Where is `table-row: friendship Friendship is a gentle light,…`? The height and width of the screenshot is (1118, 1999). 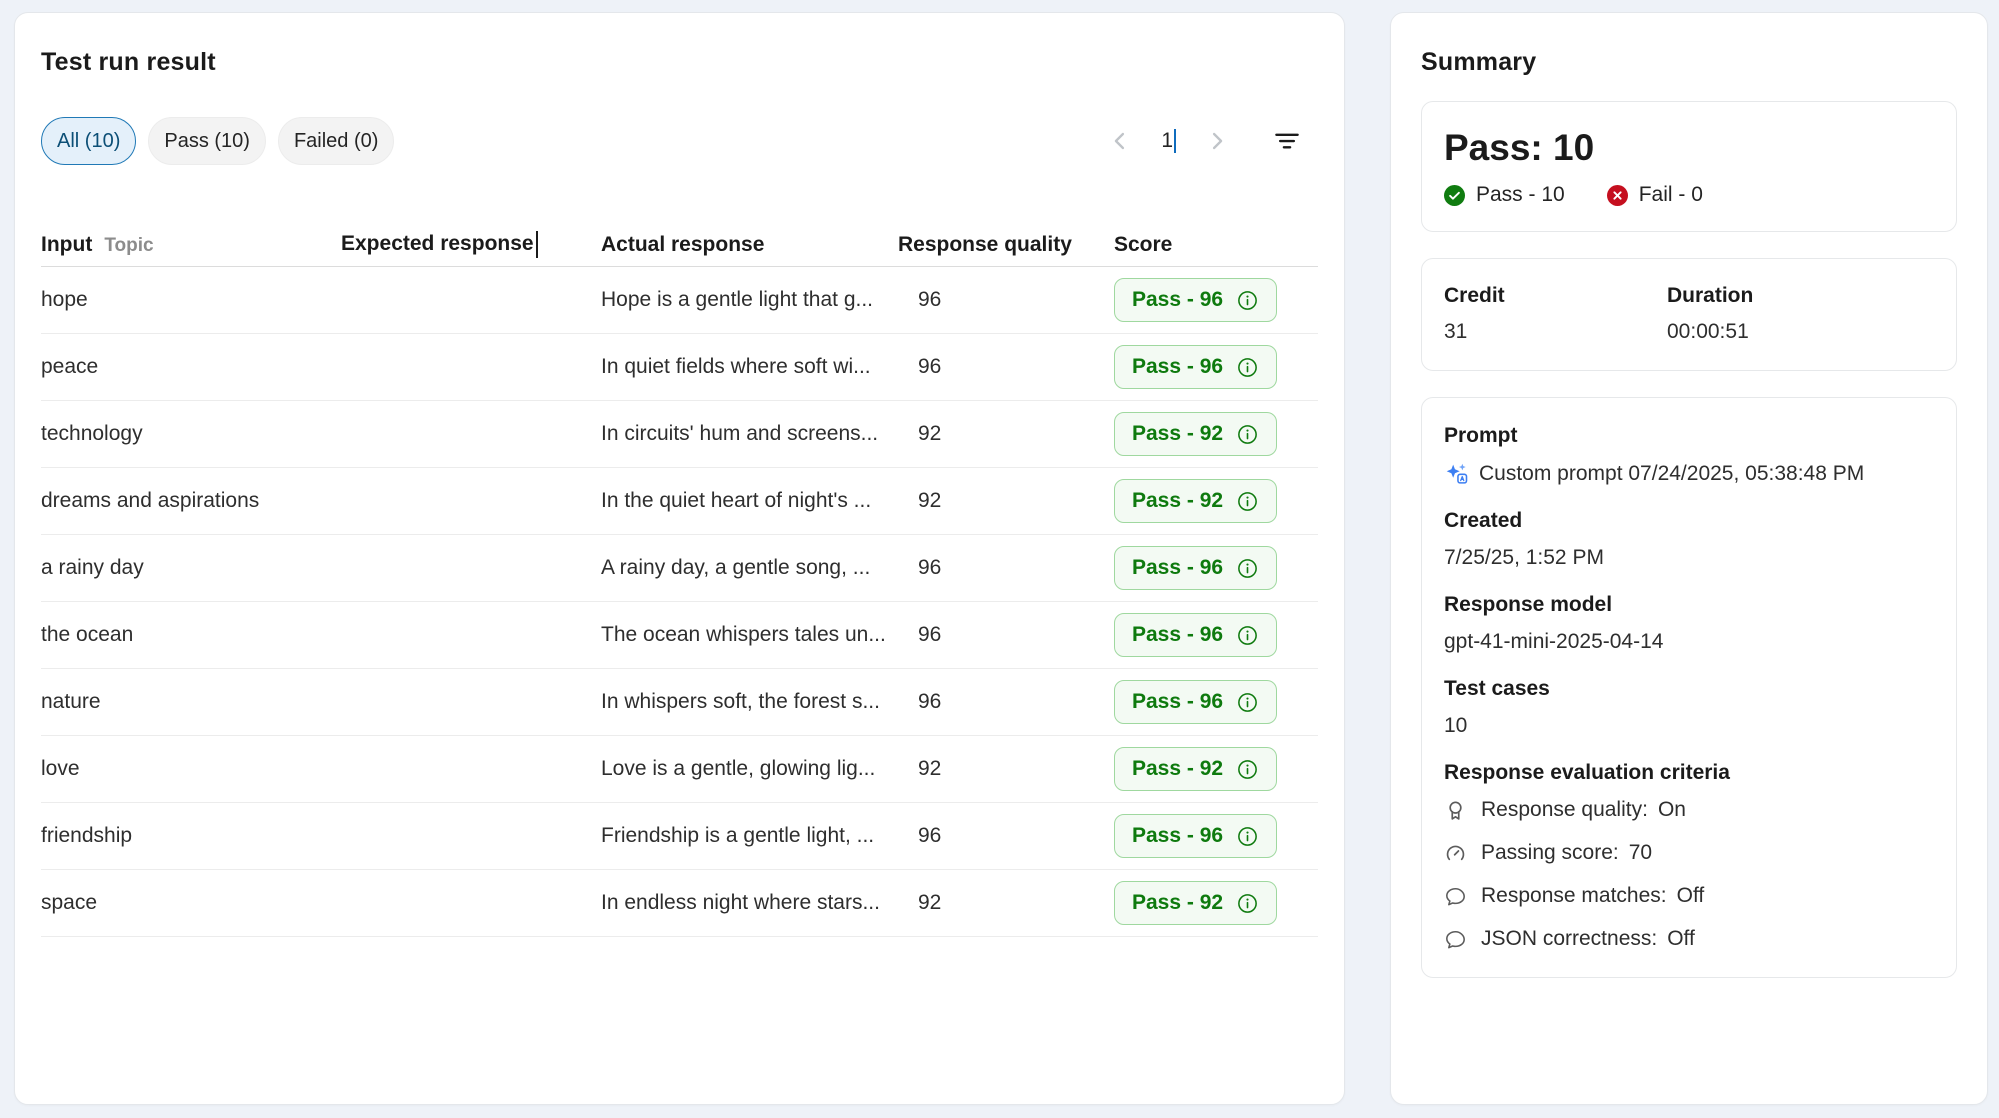
table-row: friendship Friendship is a gentle light,… is located at coordinates (679, 836).